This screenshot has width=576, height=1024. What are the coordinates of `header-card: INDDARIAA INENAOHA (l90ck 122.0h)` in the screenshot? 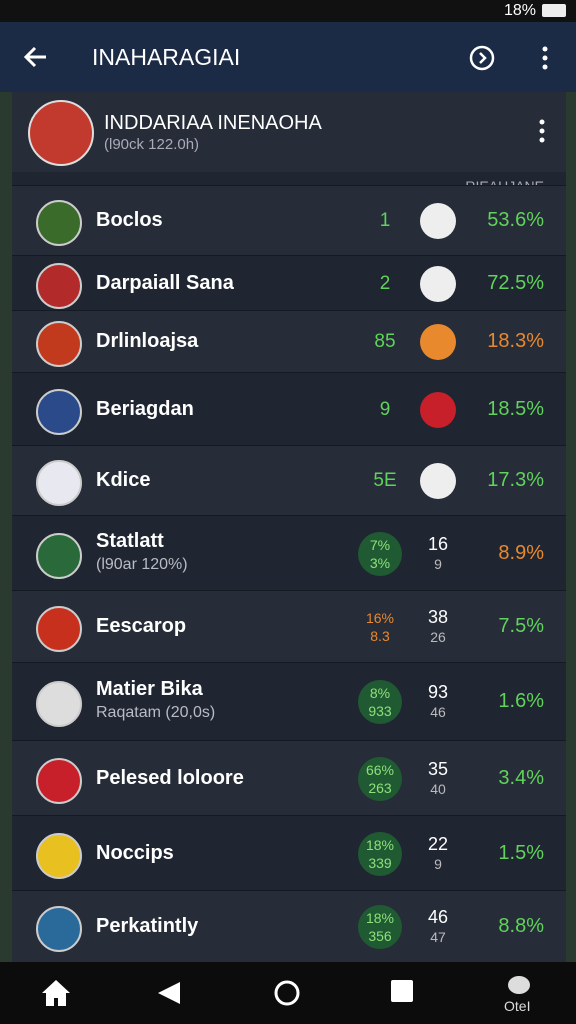 It's located at (289, 132).